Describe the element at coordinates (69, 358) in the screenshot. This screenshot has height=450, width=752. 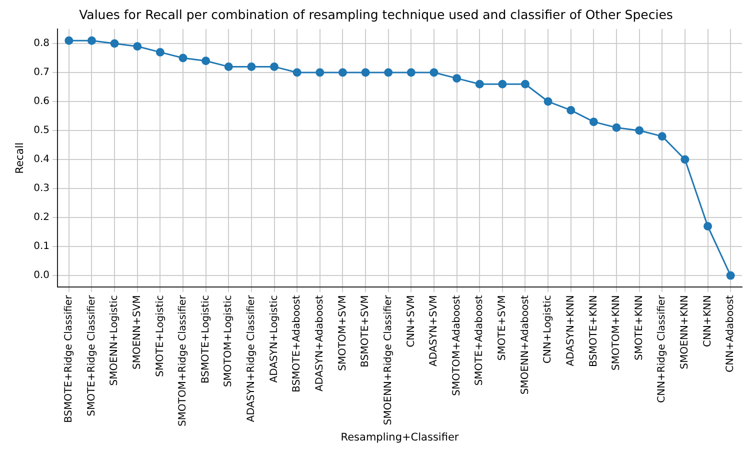
I see `x-tick-label: BSMOTE+Ridge Classifier` at that location.